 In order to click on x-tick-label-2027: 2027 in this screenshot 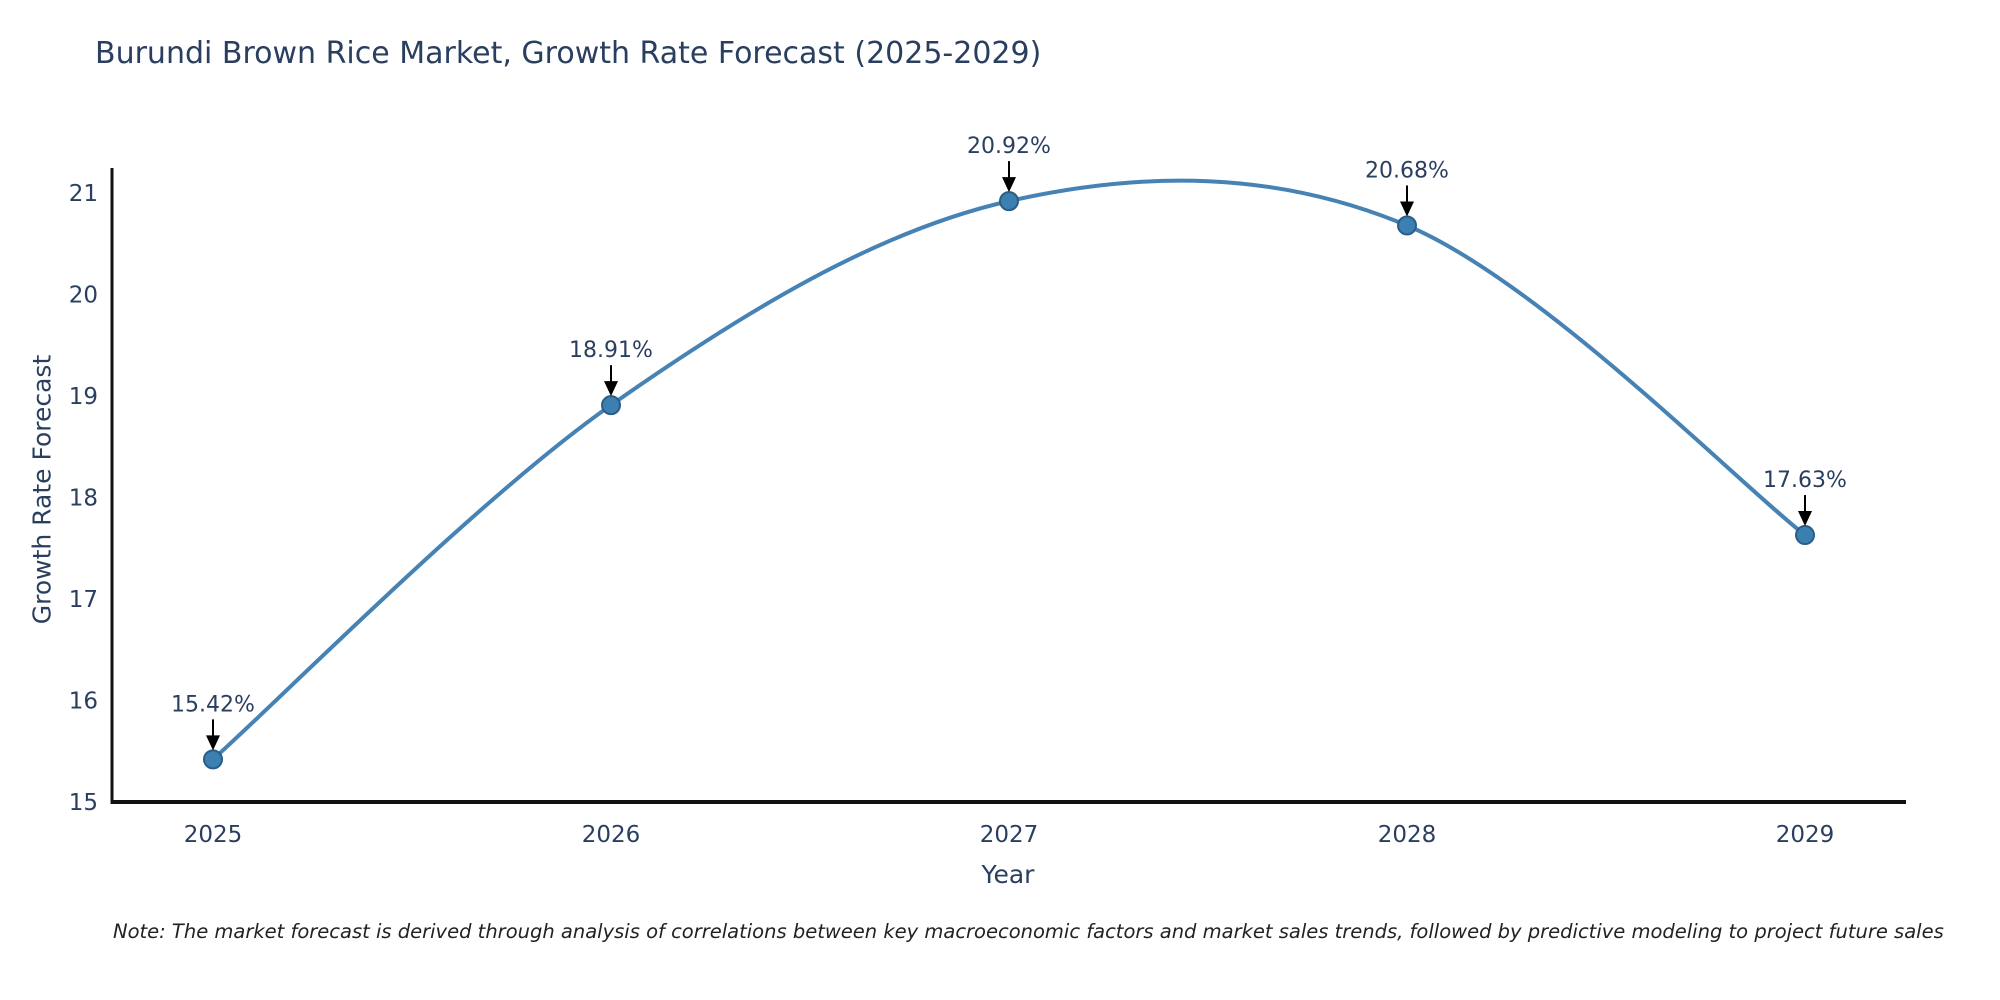, I will do `click(1009, 835)`.